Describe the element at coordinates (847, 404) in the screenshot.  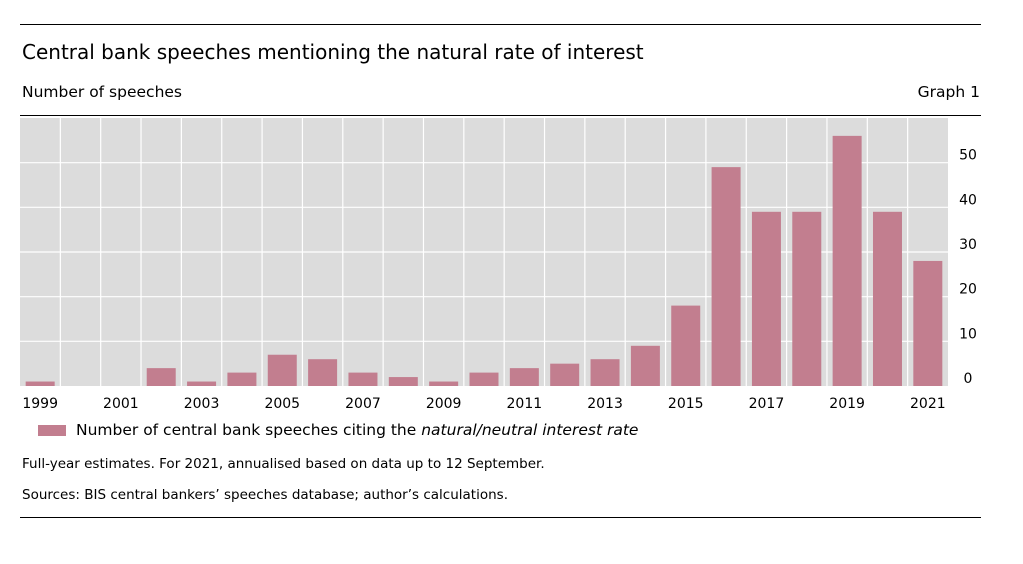
I see `x-tick-label: 2019` at that location.